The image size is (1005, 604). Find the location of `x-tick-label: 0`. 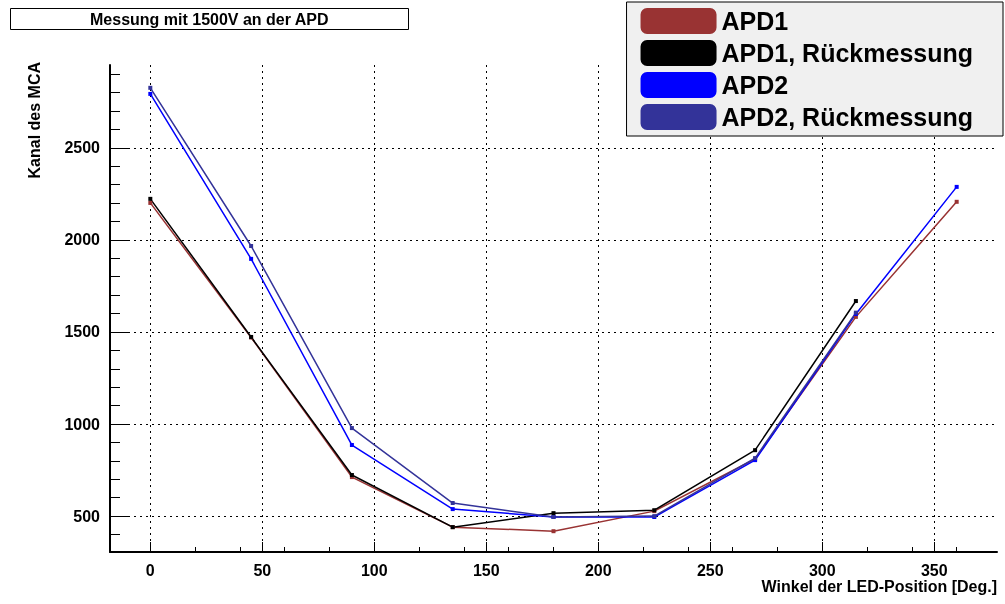

x-tick-label: 0 is located at coordinates (150, 570).